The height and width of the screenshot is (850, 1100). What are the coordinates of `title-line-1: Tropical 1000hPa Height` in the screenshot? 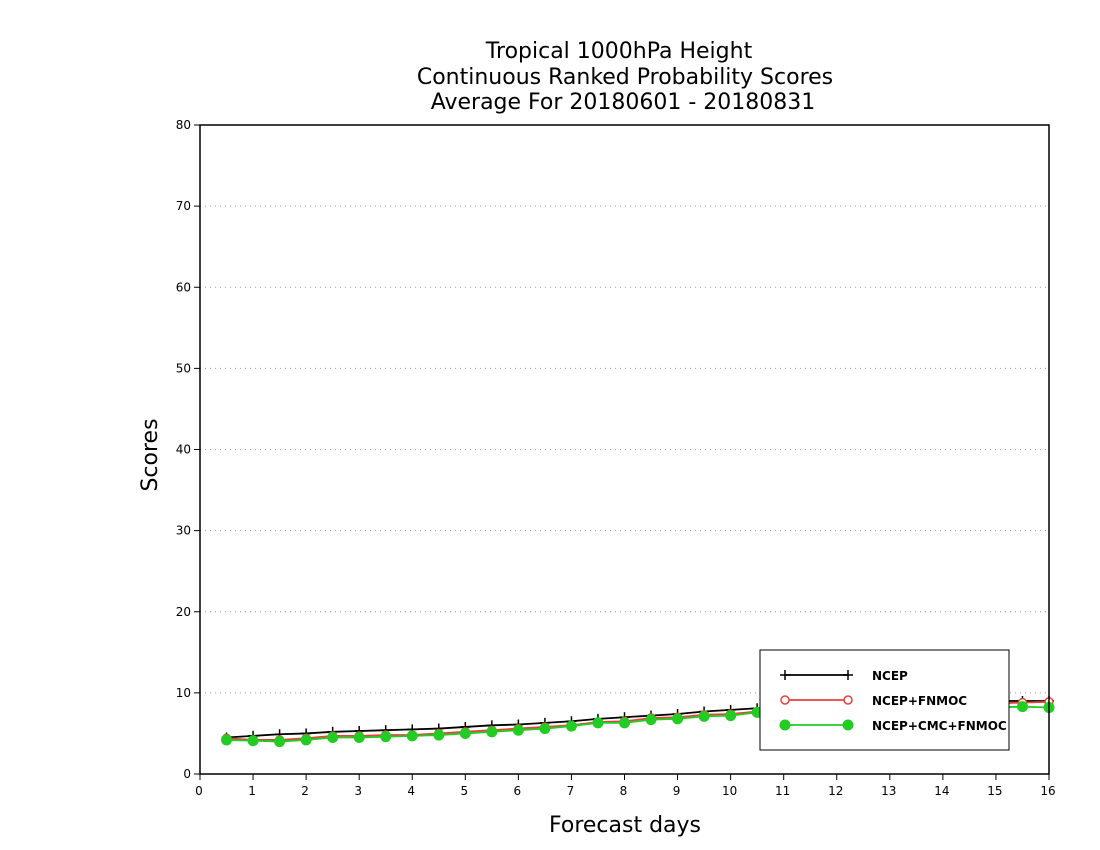 It's located at (619, 51).